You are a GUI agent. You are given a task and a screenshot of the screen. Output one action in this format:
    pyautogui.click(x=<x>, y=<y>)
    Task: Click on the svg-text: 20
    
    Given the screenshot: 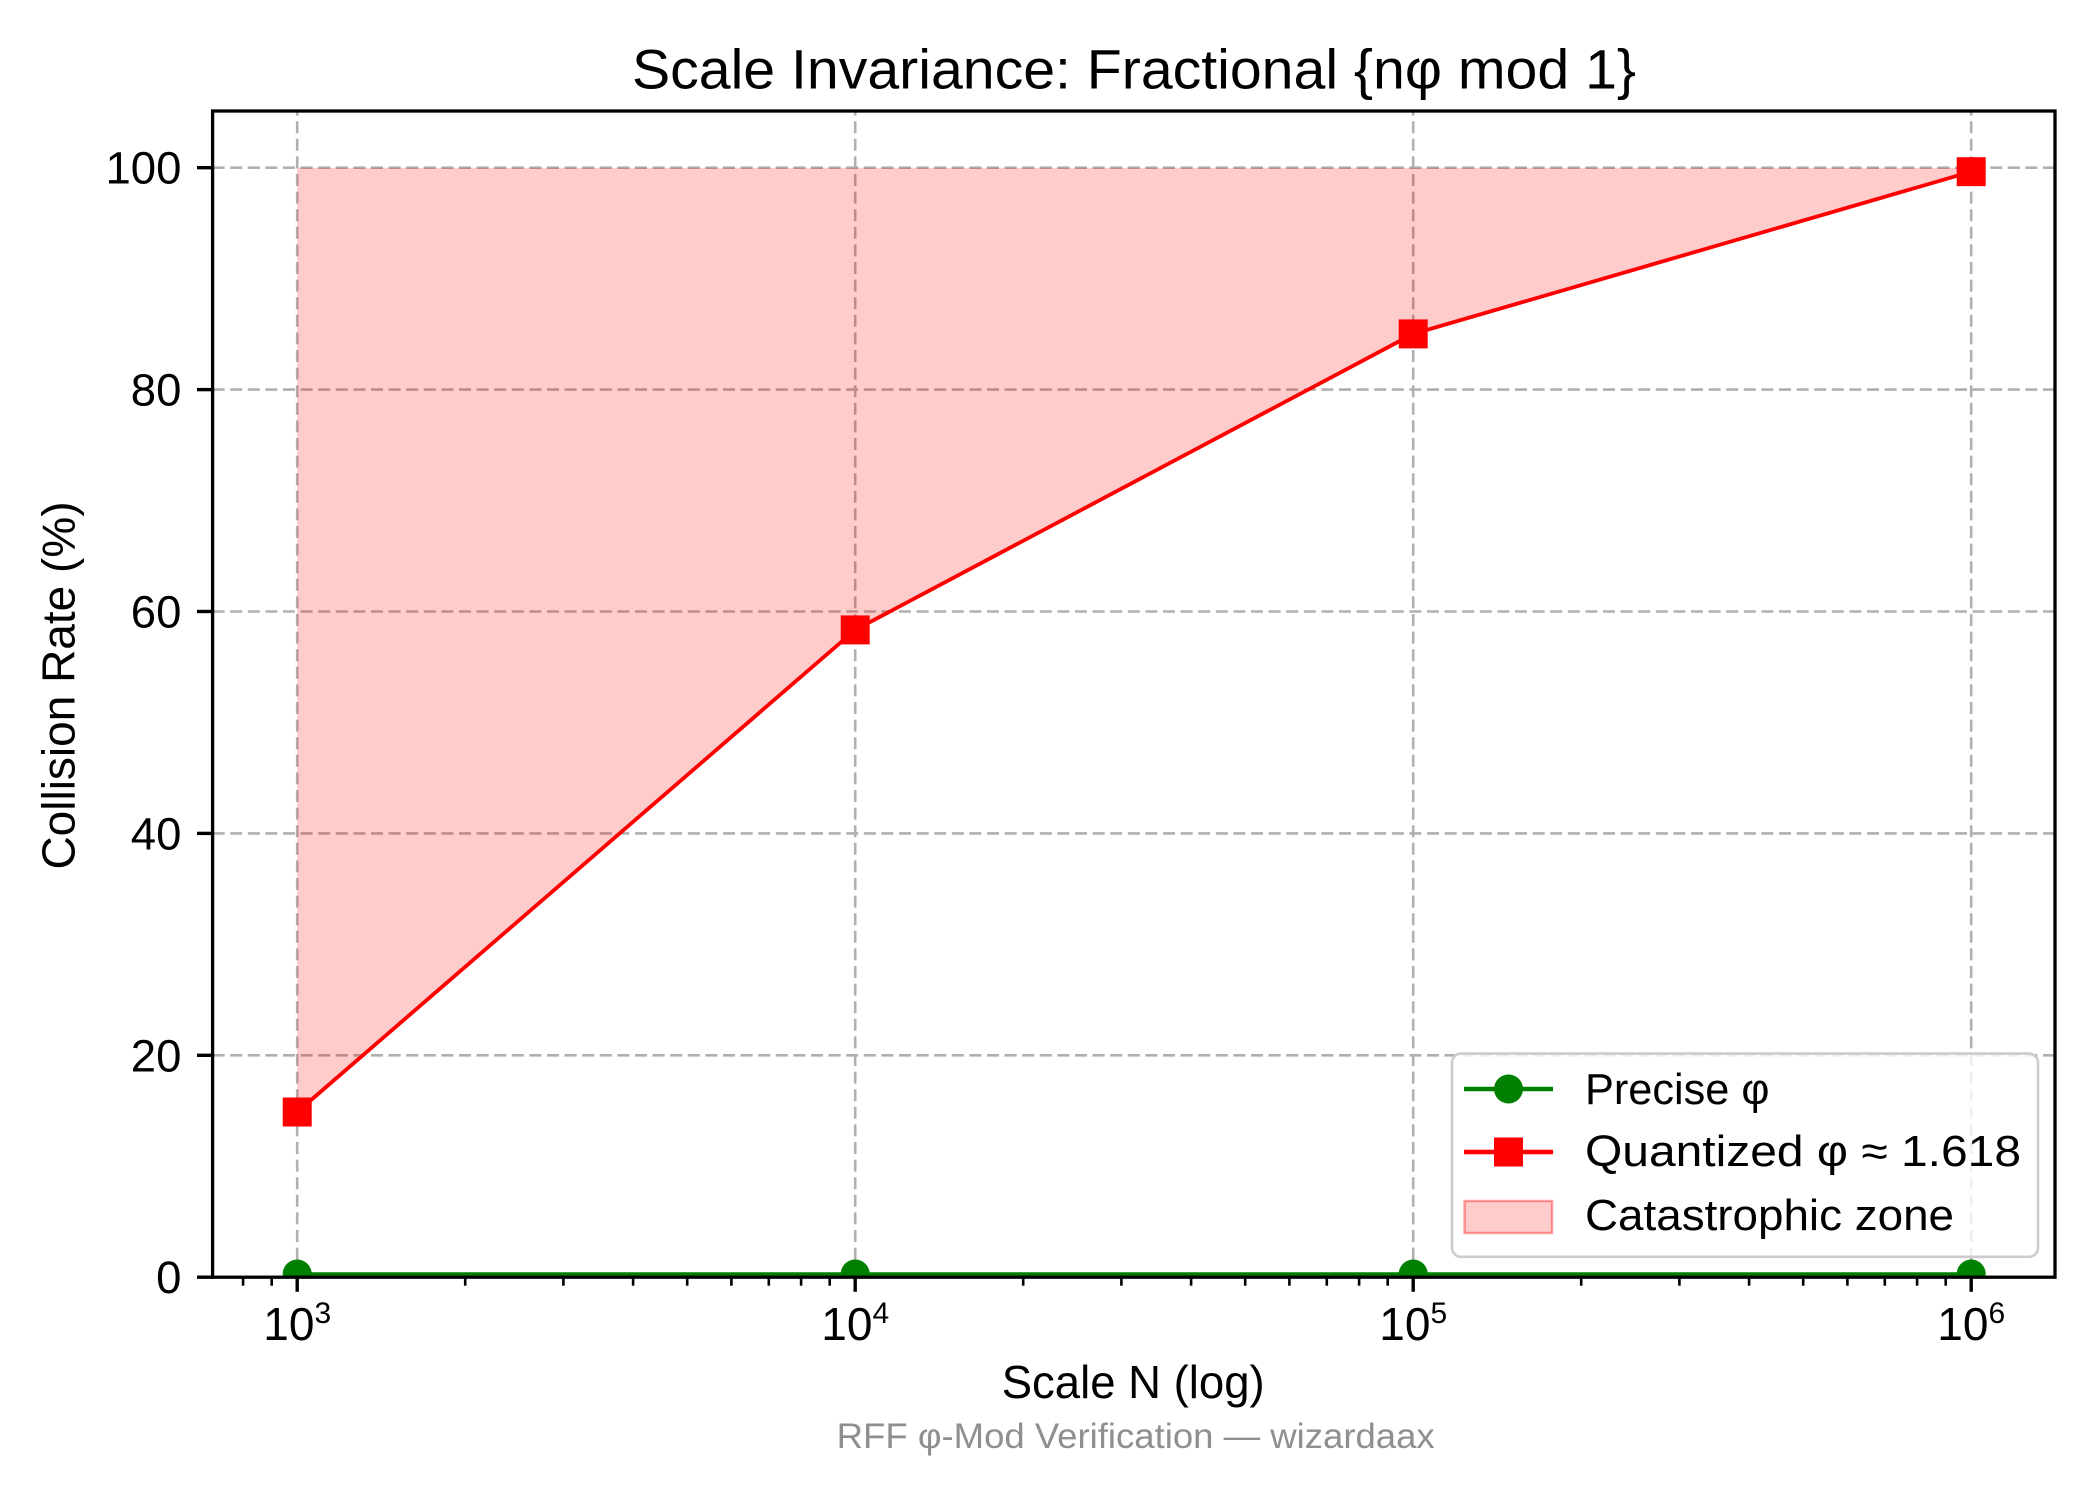 What is the action you would take?
    pyautogui.click(x=156, y=1055)
    